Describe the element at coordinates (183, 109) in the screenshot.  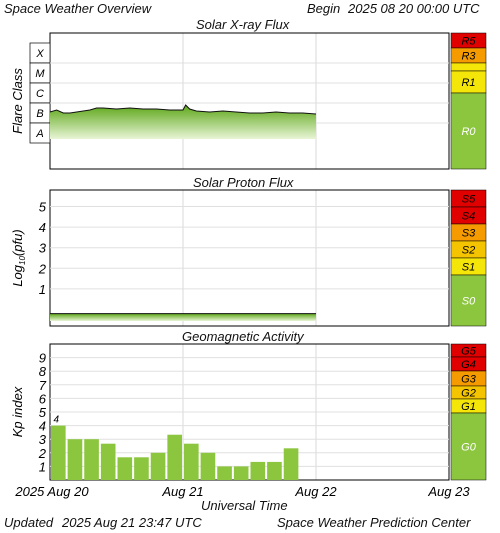
I see `xray-flux-line` at that location.